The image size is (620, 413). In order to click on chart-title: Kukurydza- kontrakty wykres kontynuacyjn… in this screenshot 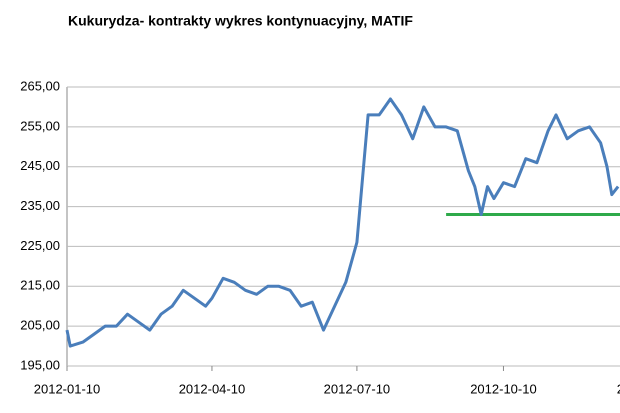, I will do `click(240, 21)`.